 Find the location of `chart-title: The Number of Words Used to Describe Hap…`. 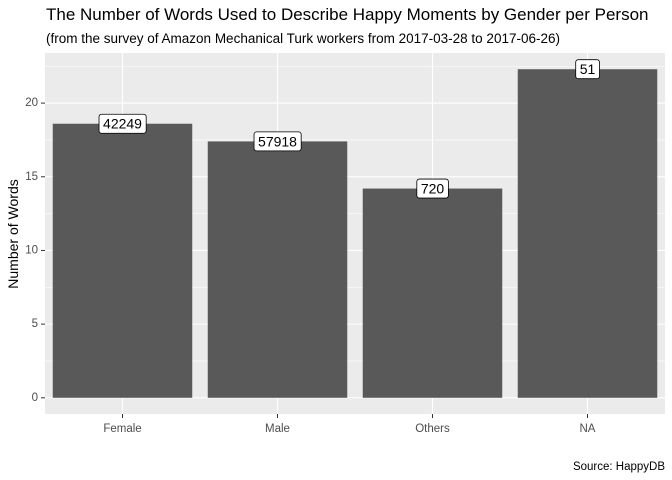

chart-title: The Number of Words Used to Describe Hap… is located at coordinates (347, 14).